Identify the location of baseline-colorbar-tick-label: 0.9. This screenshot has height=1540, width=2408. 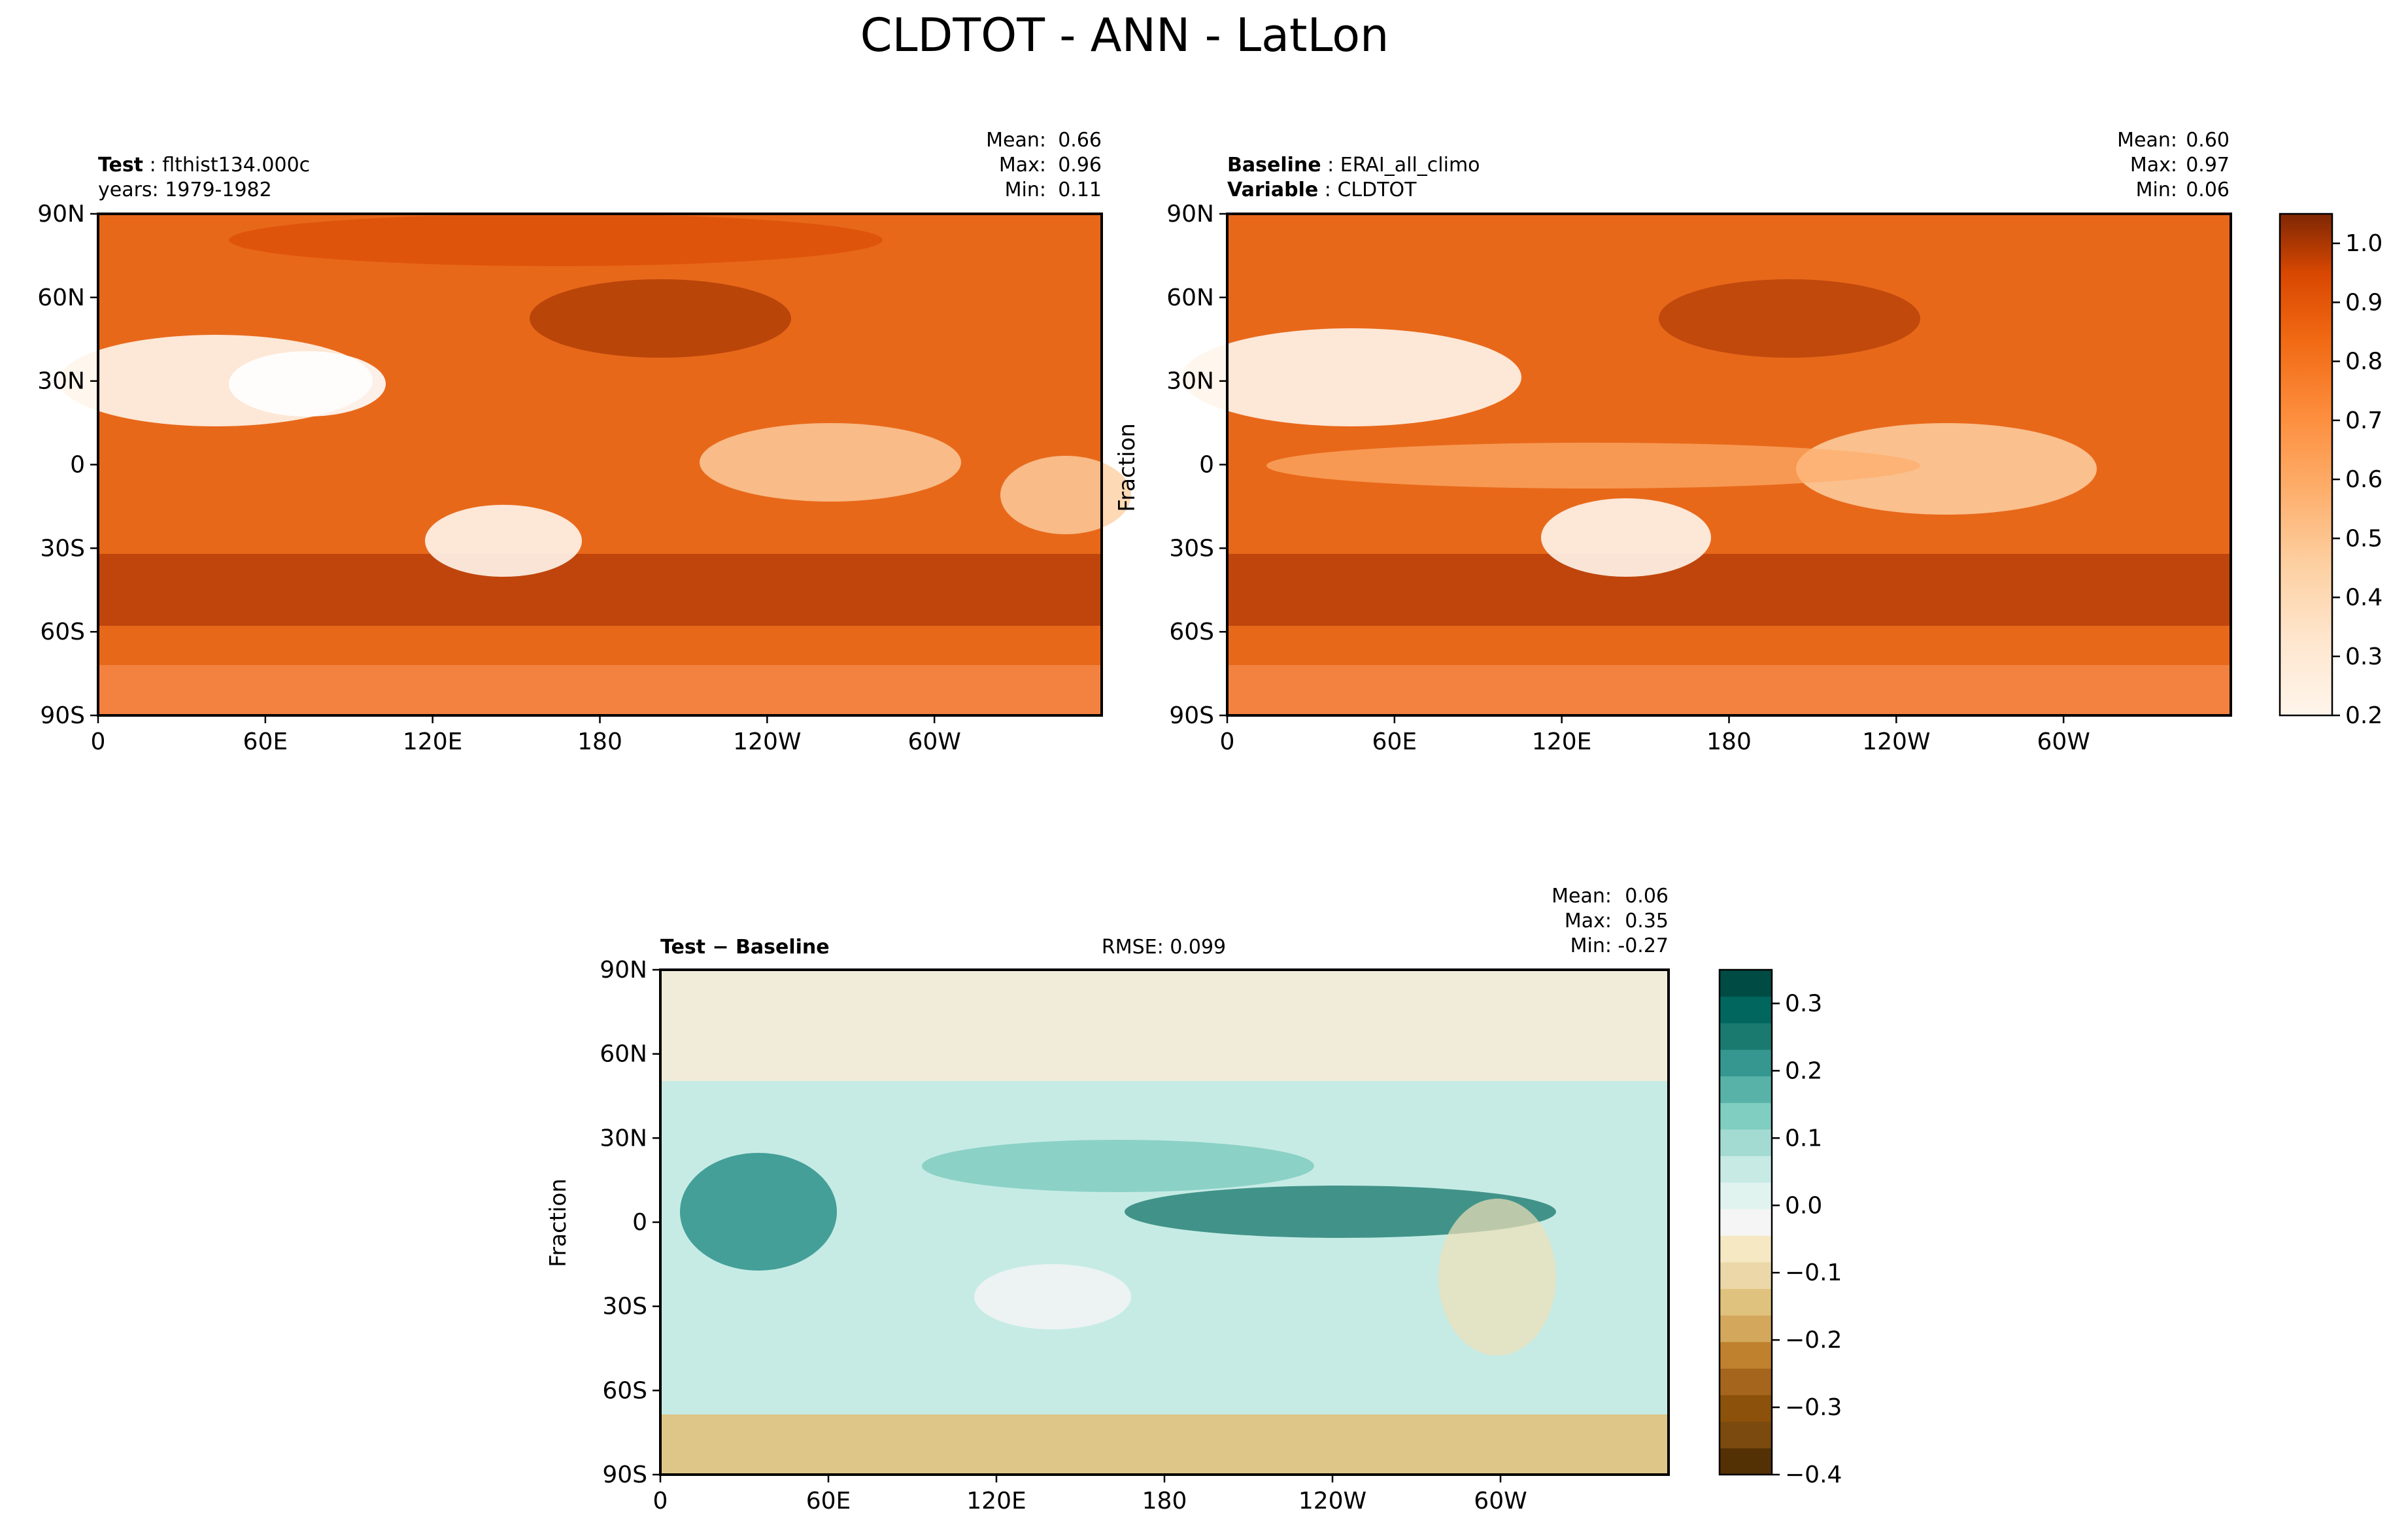
(2364, 302).